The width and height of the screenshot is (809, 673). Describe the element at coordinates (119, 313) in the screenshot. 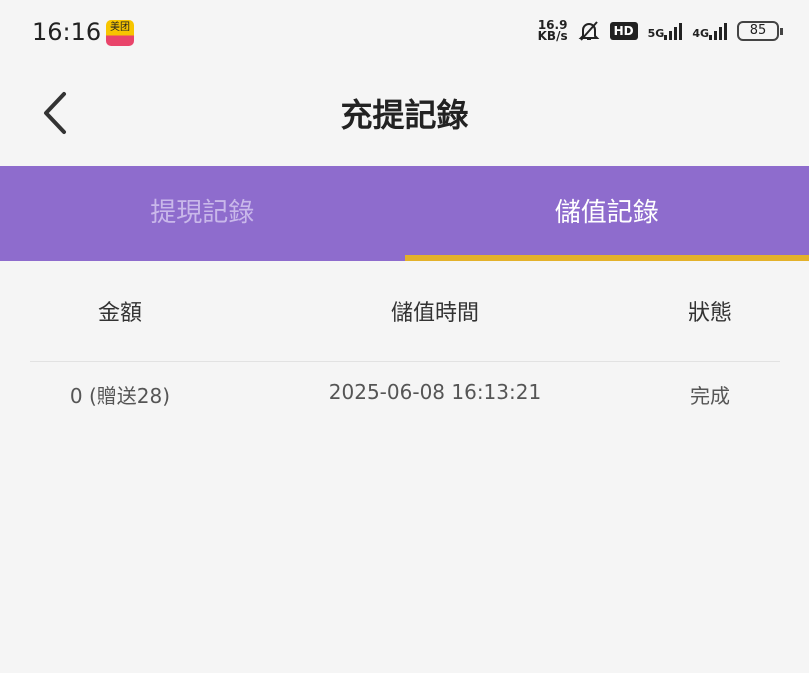

I see `column-amount: 金額` at that location.